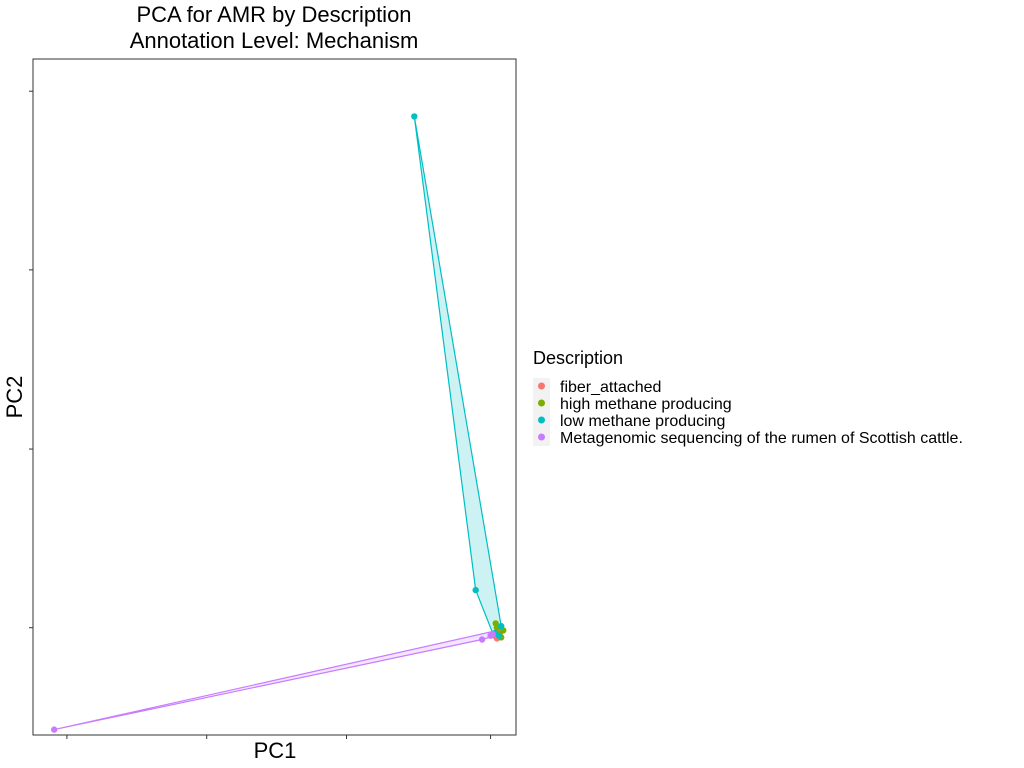  What do you see at coordinates (578, 358) in the screenshot?
I see `legend-title: Description` at bounding box center [578, 358].